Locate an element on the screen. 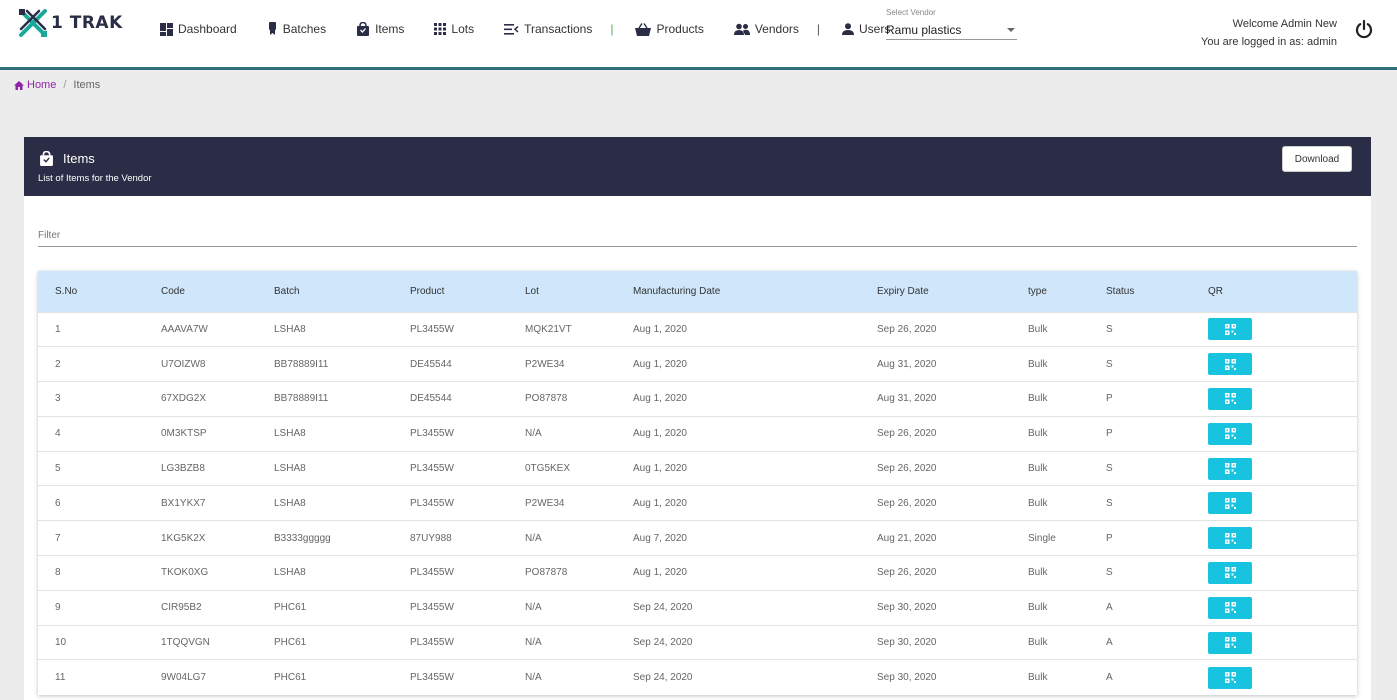 The image size is (1397, 700). cell-code: LG3BZB8 is located at coordinates (200, 468).